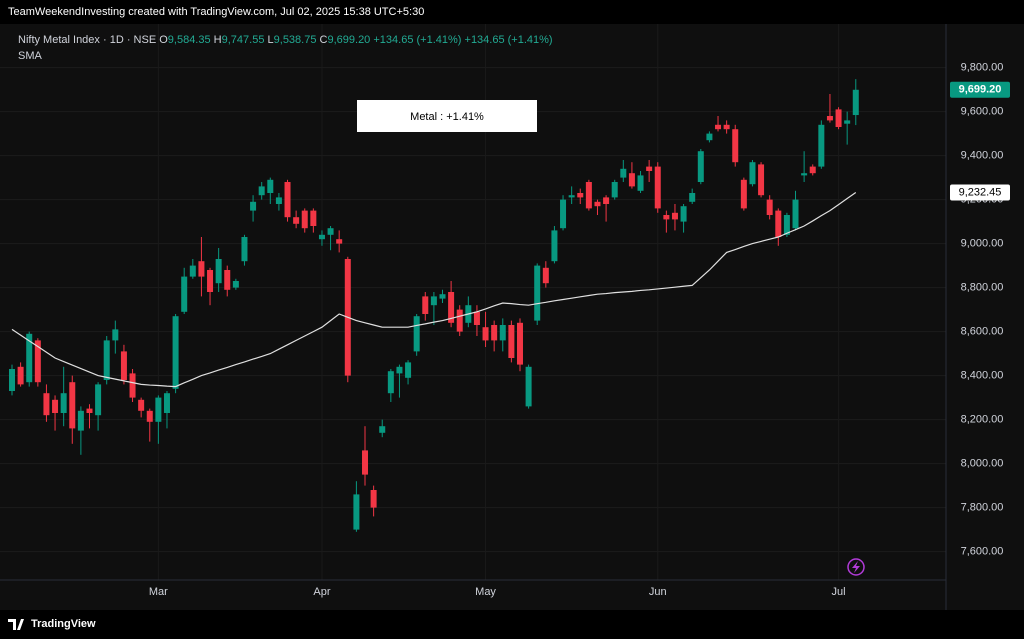 Image resolution: width=1024 pixels, height=639 pixels. Describe the element at coordinates (324, 40) in the screenshot. I see `legend-c: C` at that location.